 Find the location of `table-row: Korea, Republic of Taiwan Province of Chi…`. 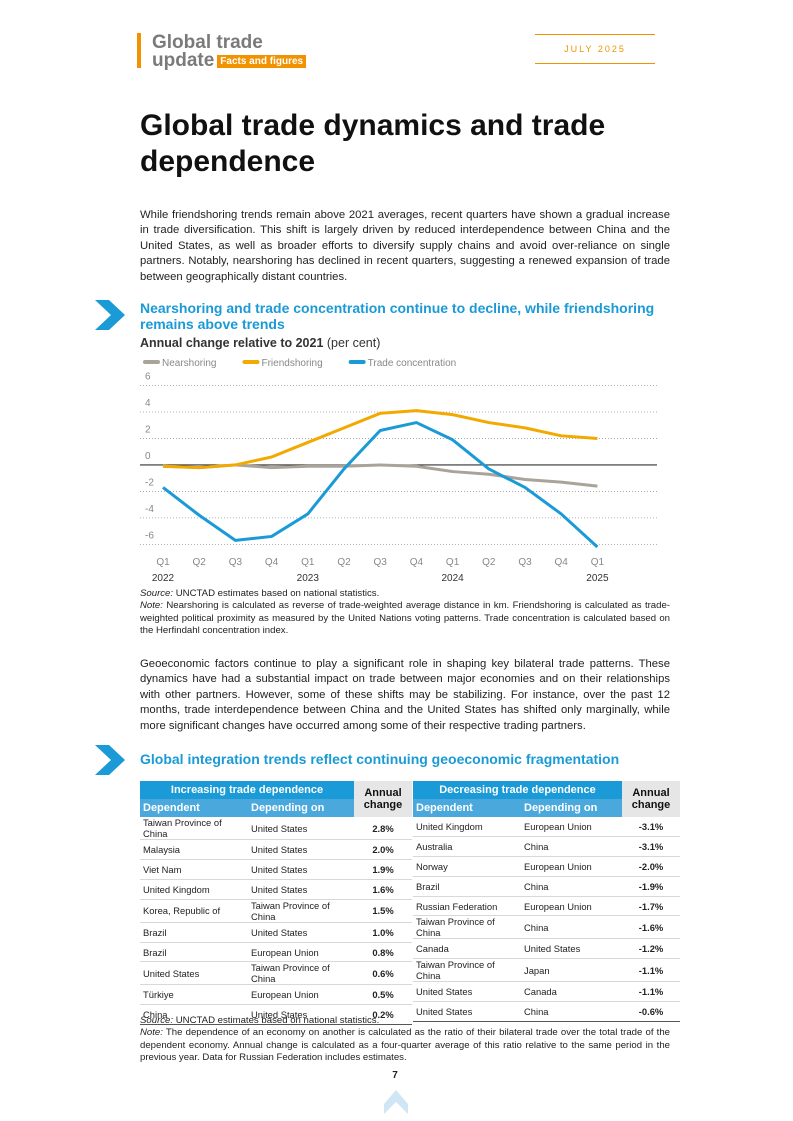

table-row: Korea, Republic of Taiwan Province of Chi… is located at coordinates (276, 911).